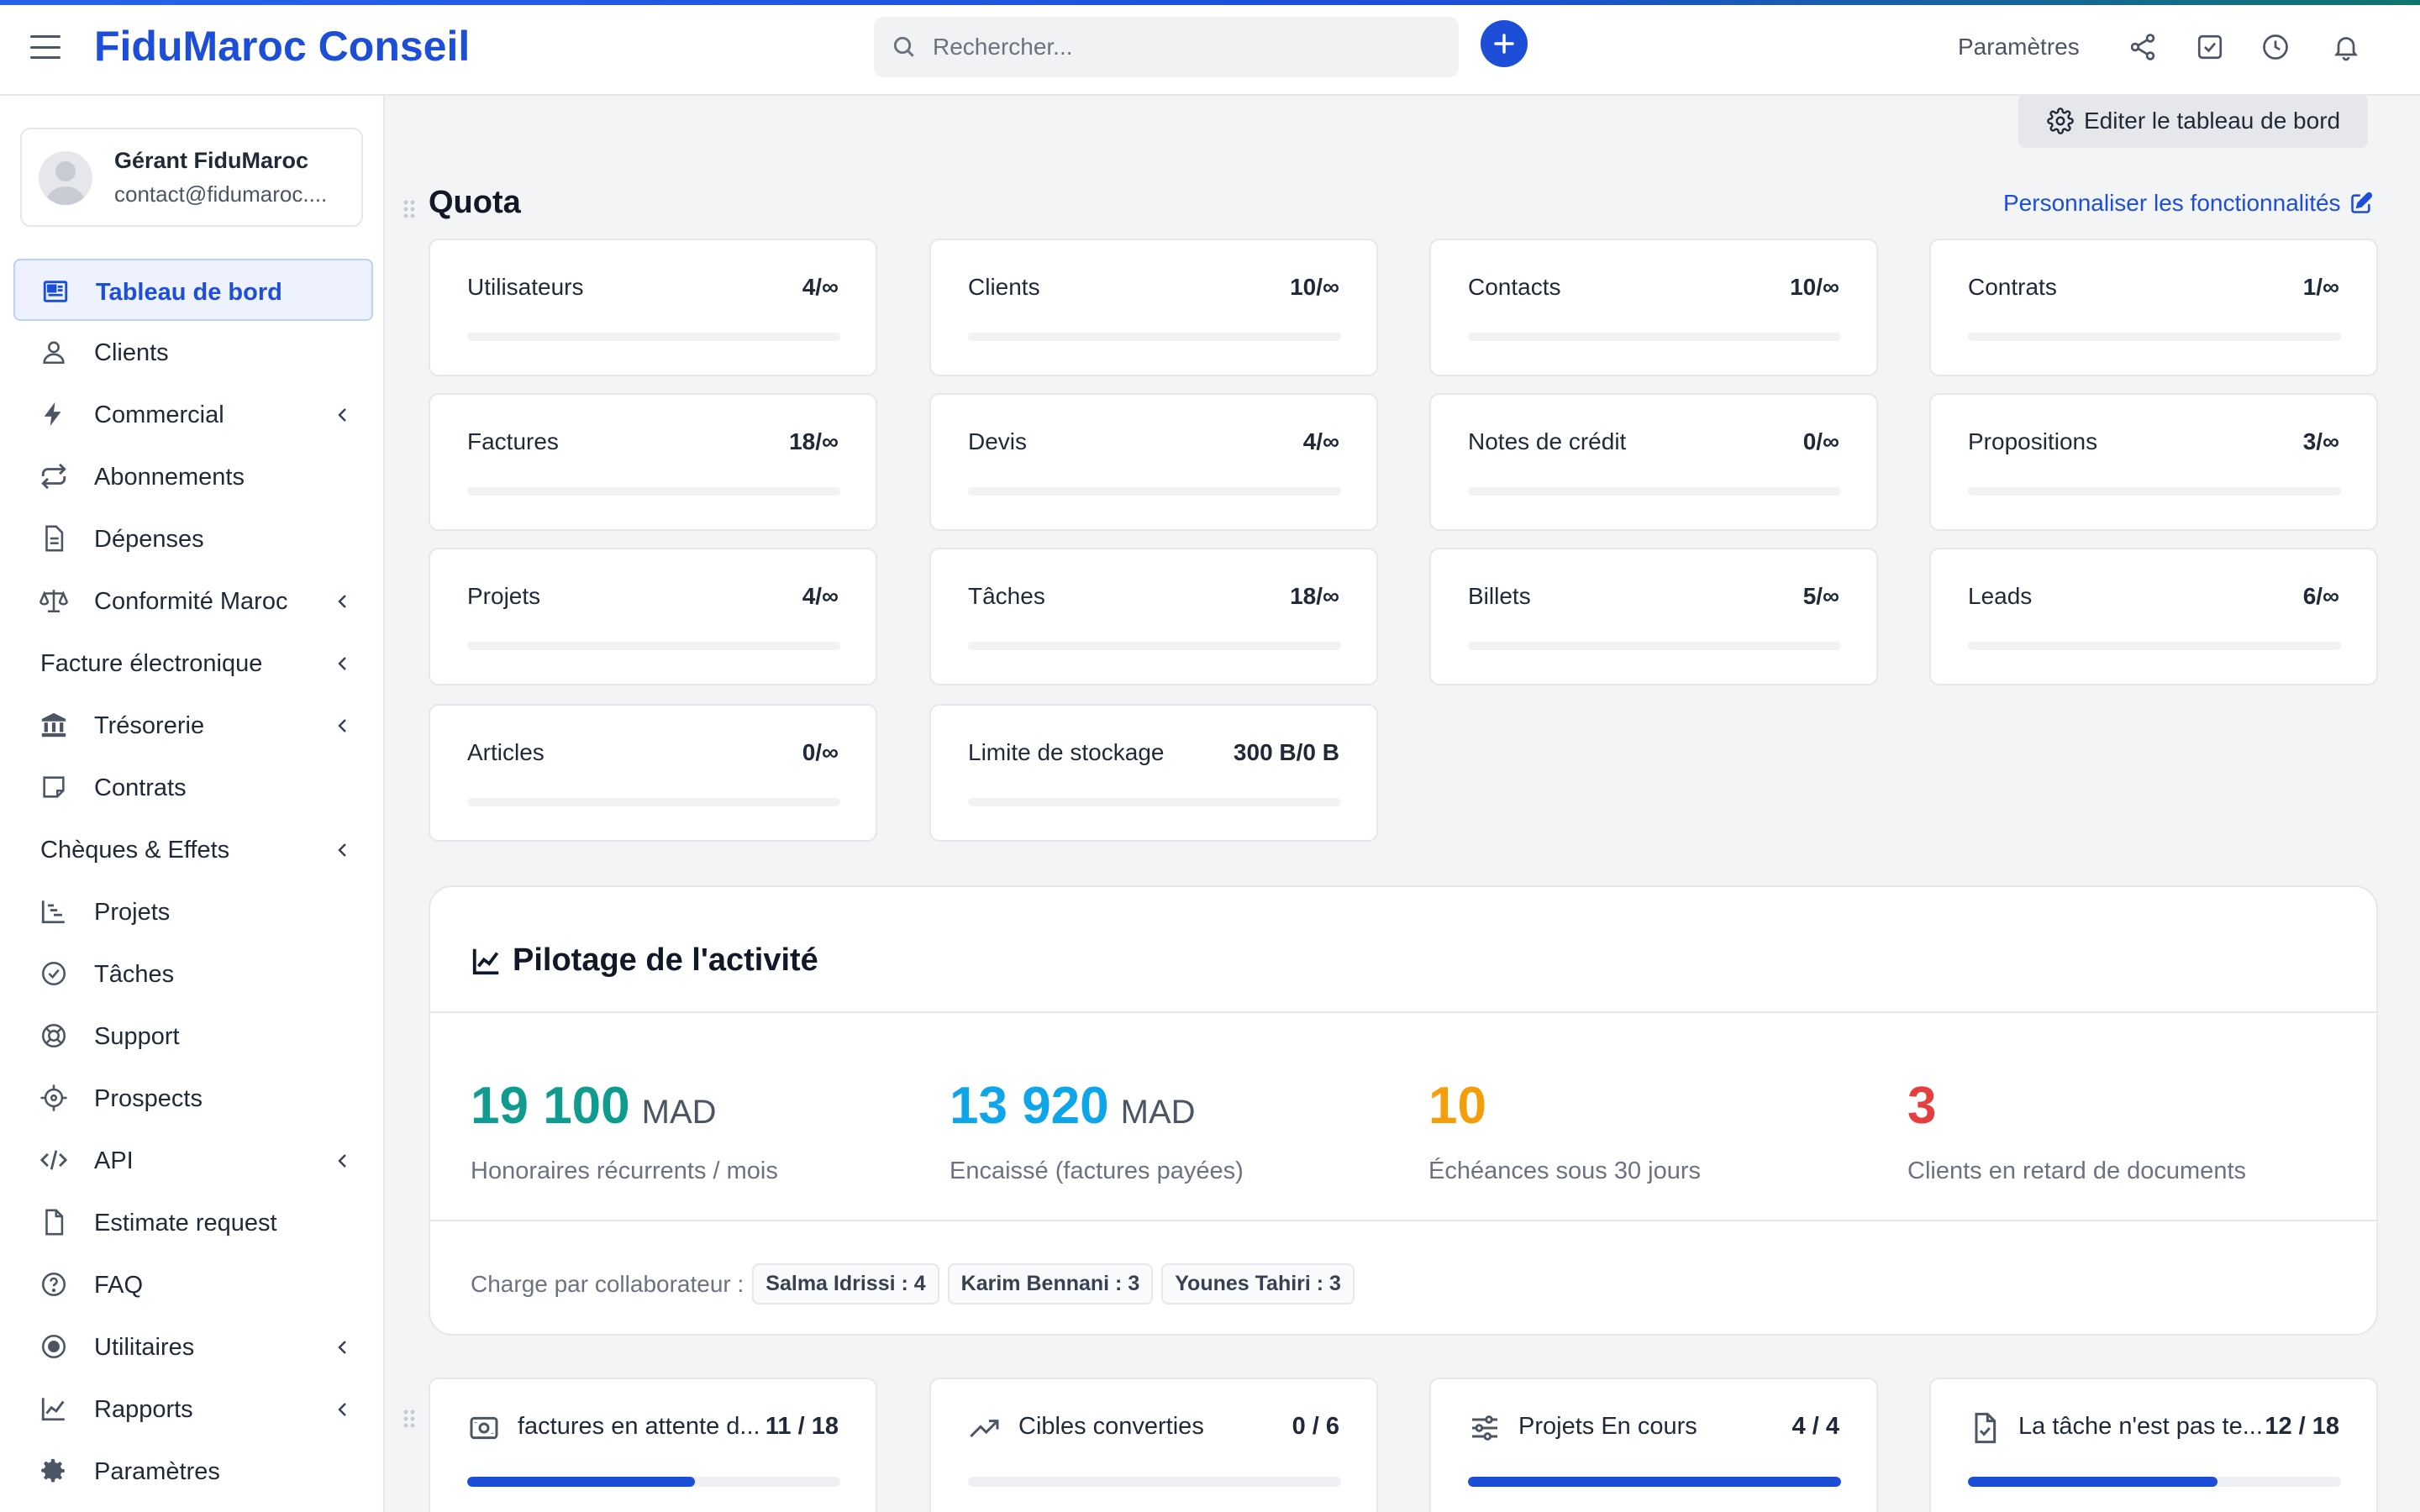  I want to click on crosshair-icon, so click(54, 1098).